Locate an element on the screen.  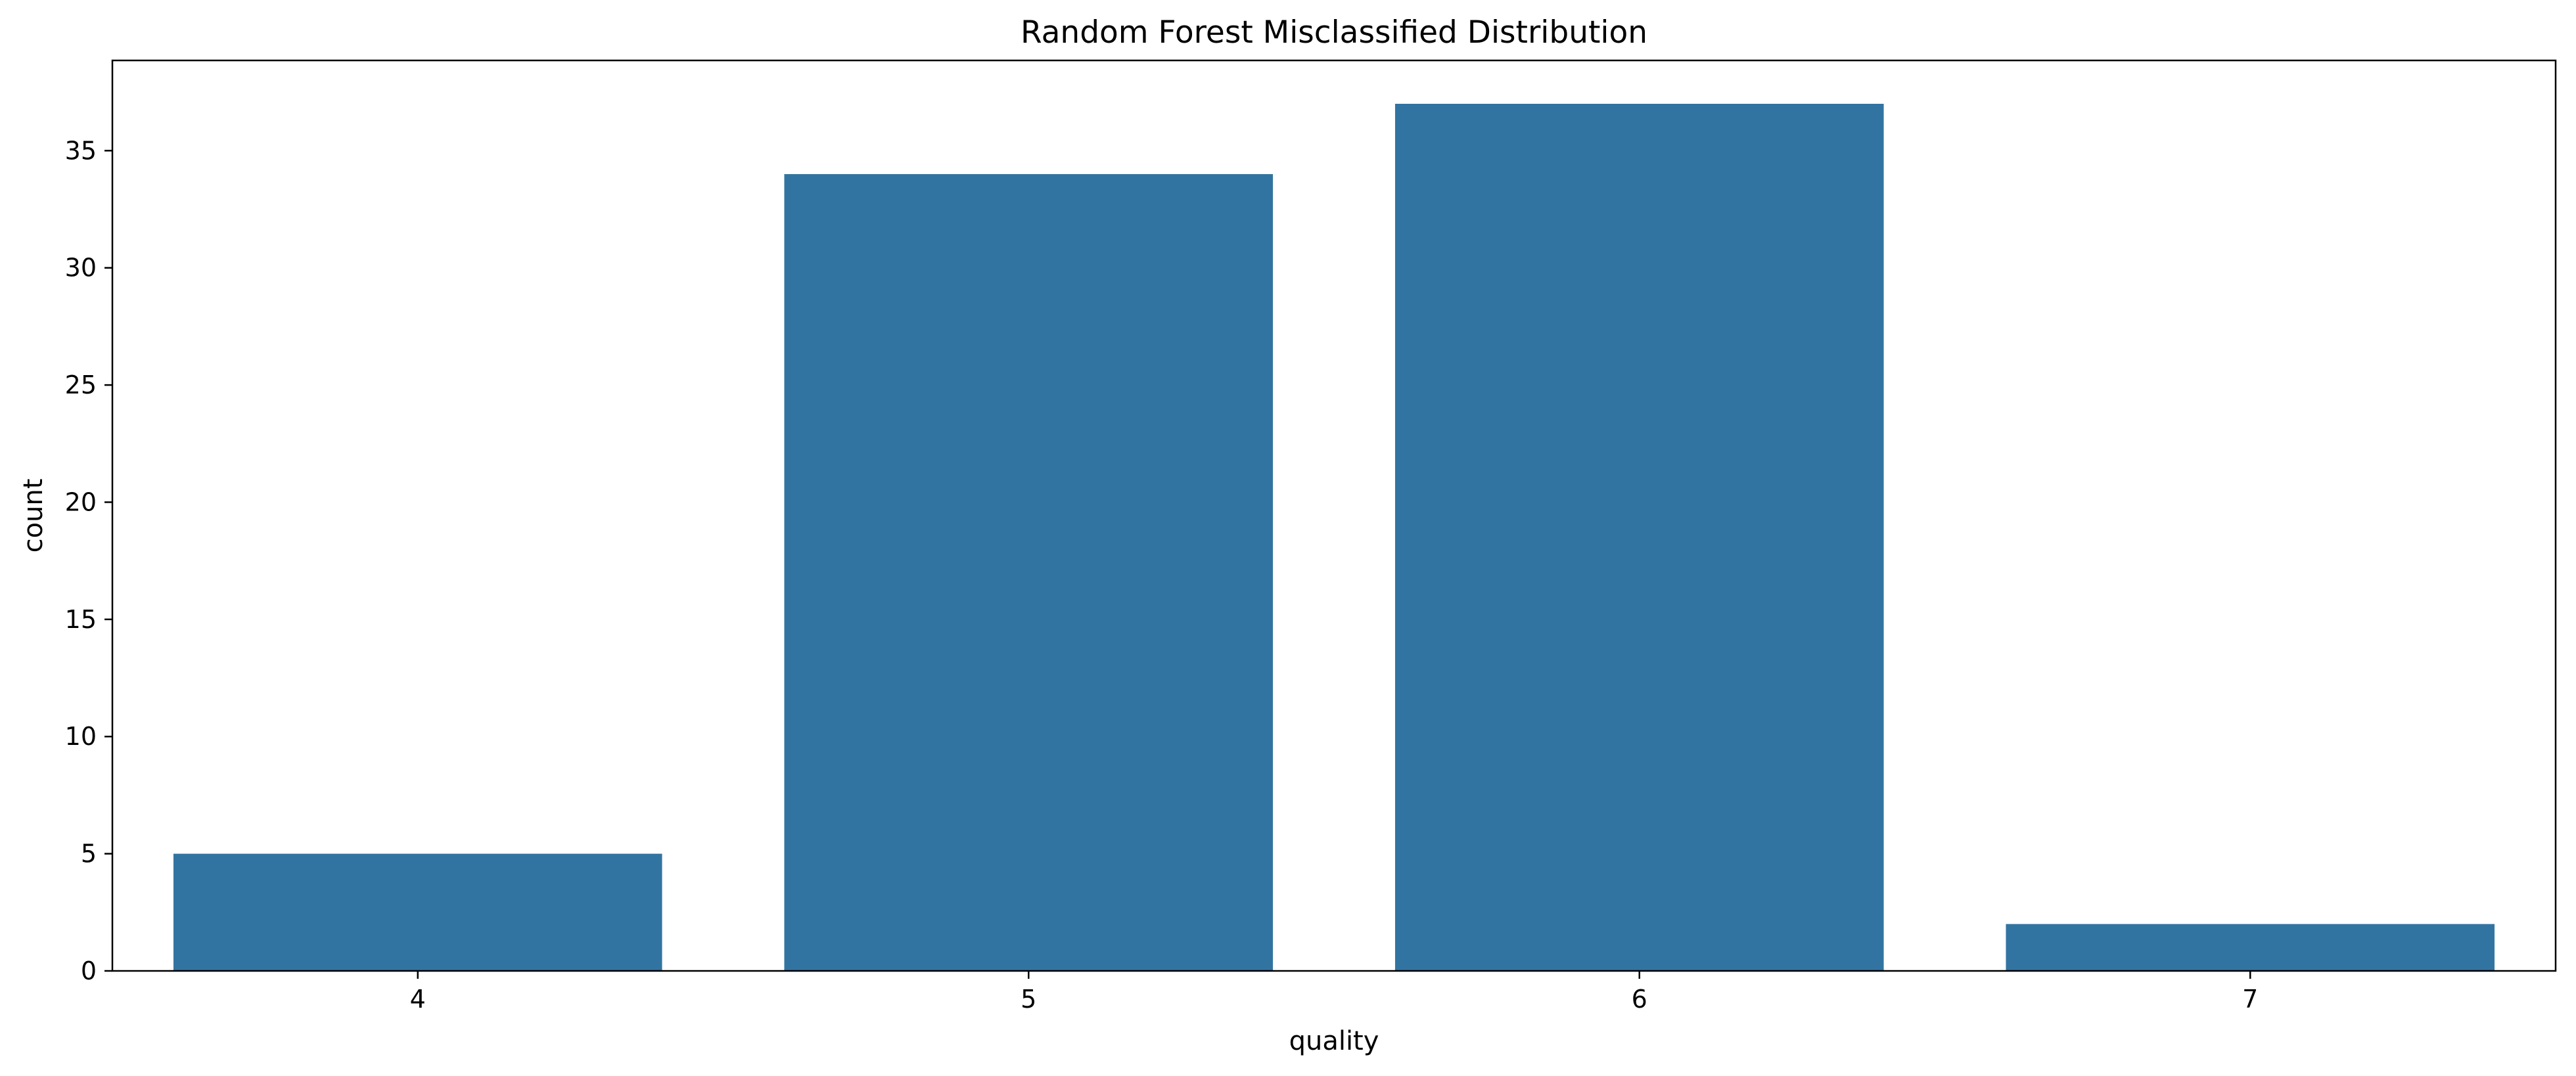
x-axis-label: quality is located at coordinates (1334, 1041).